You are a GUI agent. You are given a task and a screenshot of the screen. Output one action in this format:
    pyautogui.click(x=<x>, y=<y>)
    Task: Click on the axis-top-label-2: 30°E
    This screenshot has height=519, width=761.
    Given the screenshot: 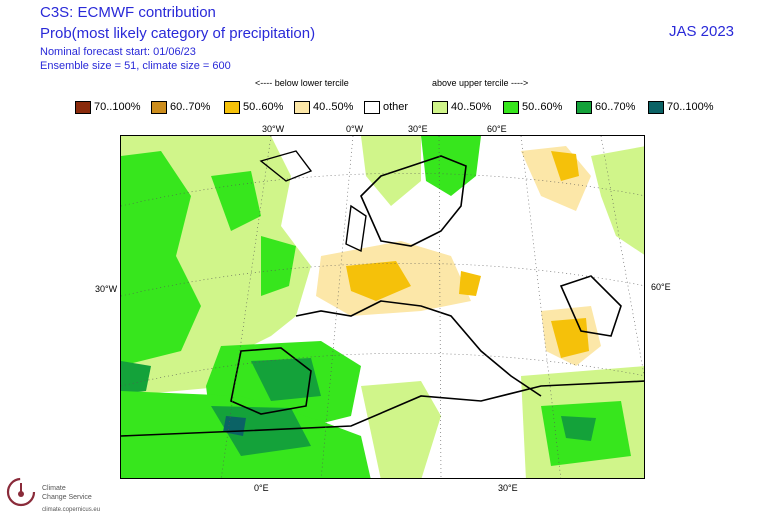 What is the action you would take?
    pyautogui.click(x=418, y=129)
    